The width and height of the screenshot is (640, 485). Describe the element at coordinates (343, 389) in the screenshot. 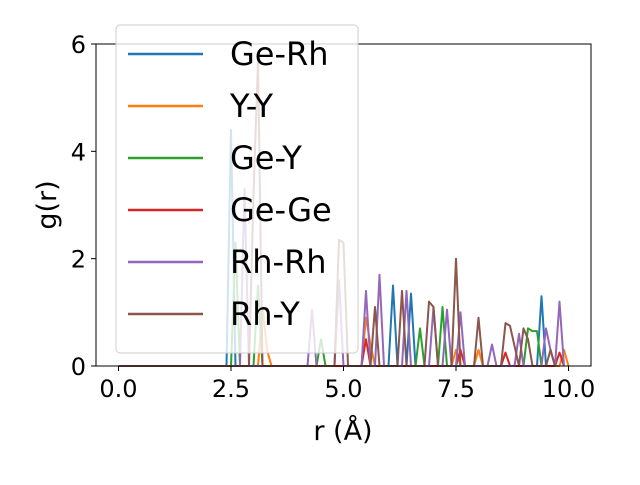

I see `x-tick-label: 5.0` at that location.